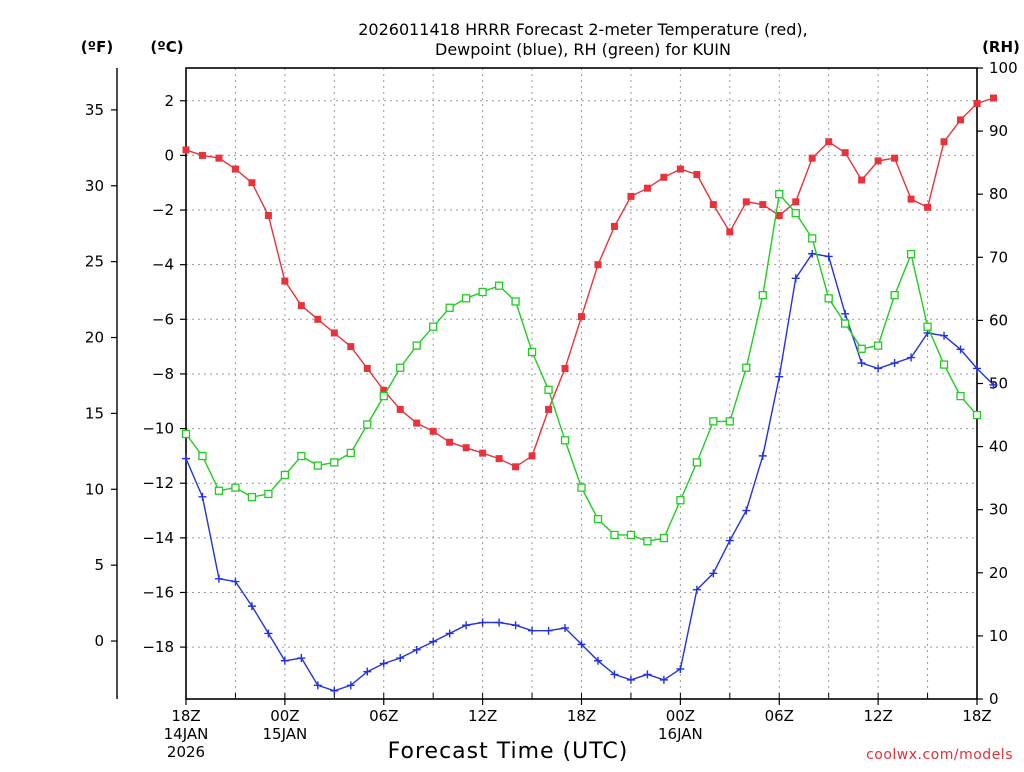 The height and width of the screenshot is (772, 1024). Describe the element at coordinates (163, 319) in the screenshot. I see `celsius-tick-label: −6` at that location.